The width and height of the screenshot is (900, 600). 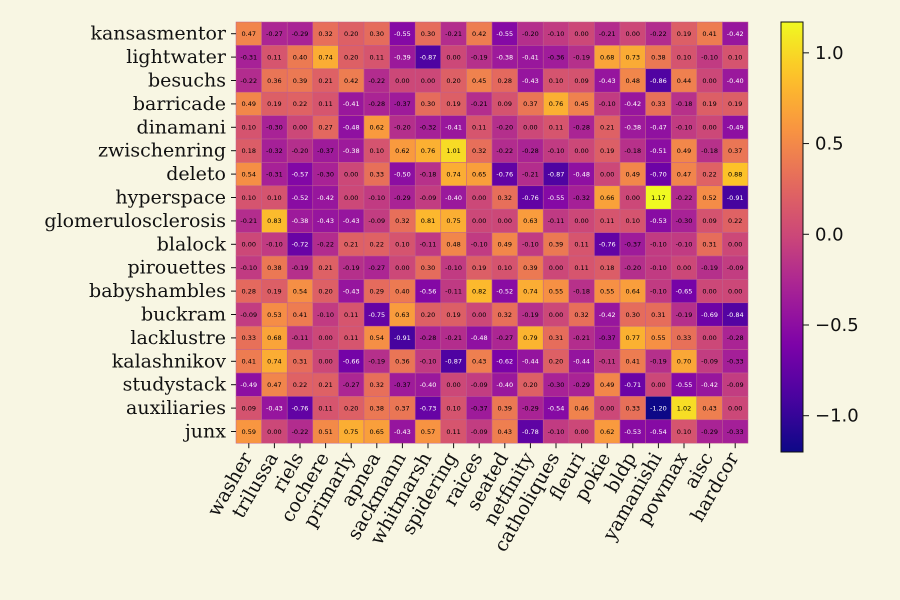 I want to click on cell-value-label: -0.33, so click(x=735, y=362).